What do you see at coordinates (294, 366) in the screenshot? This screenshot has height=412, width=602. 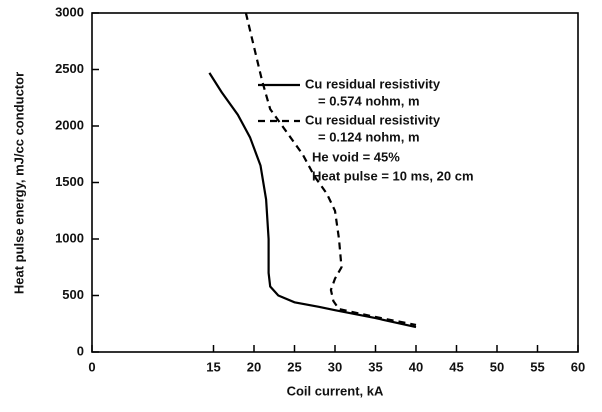 I see `x-tick-label: 25` at bounding box center [294, 366].